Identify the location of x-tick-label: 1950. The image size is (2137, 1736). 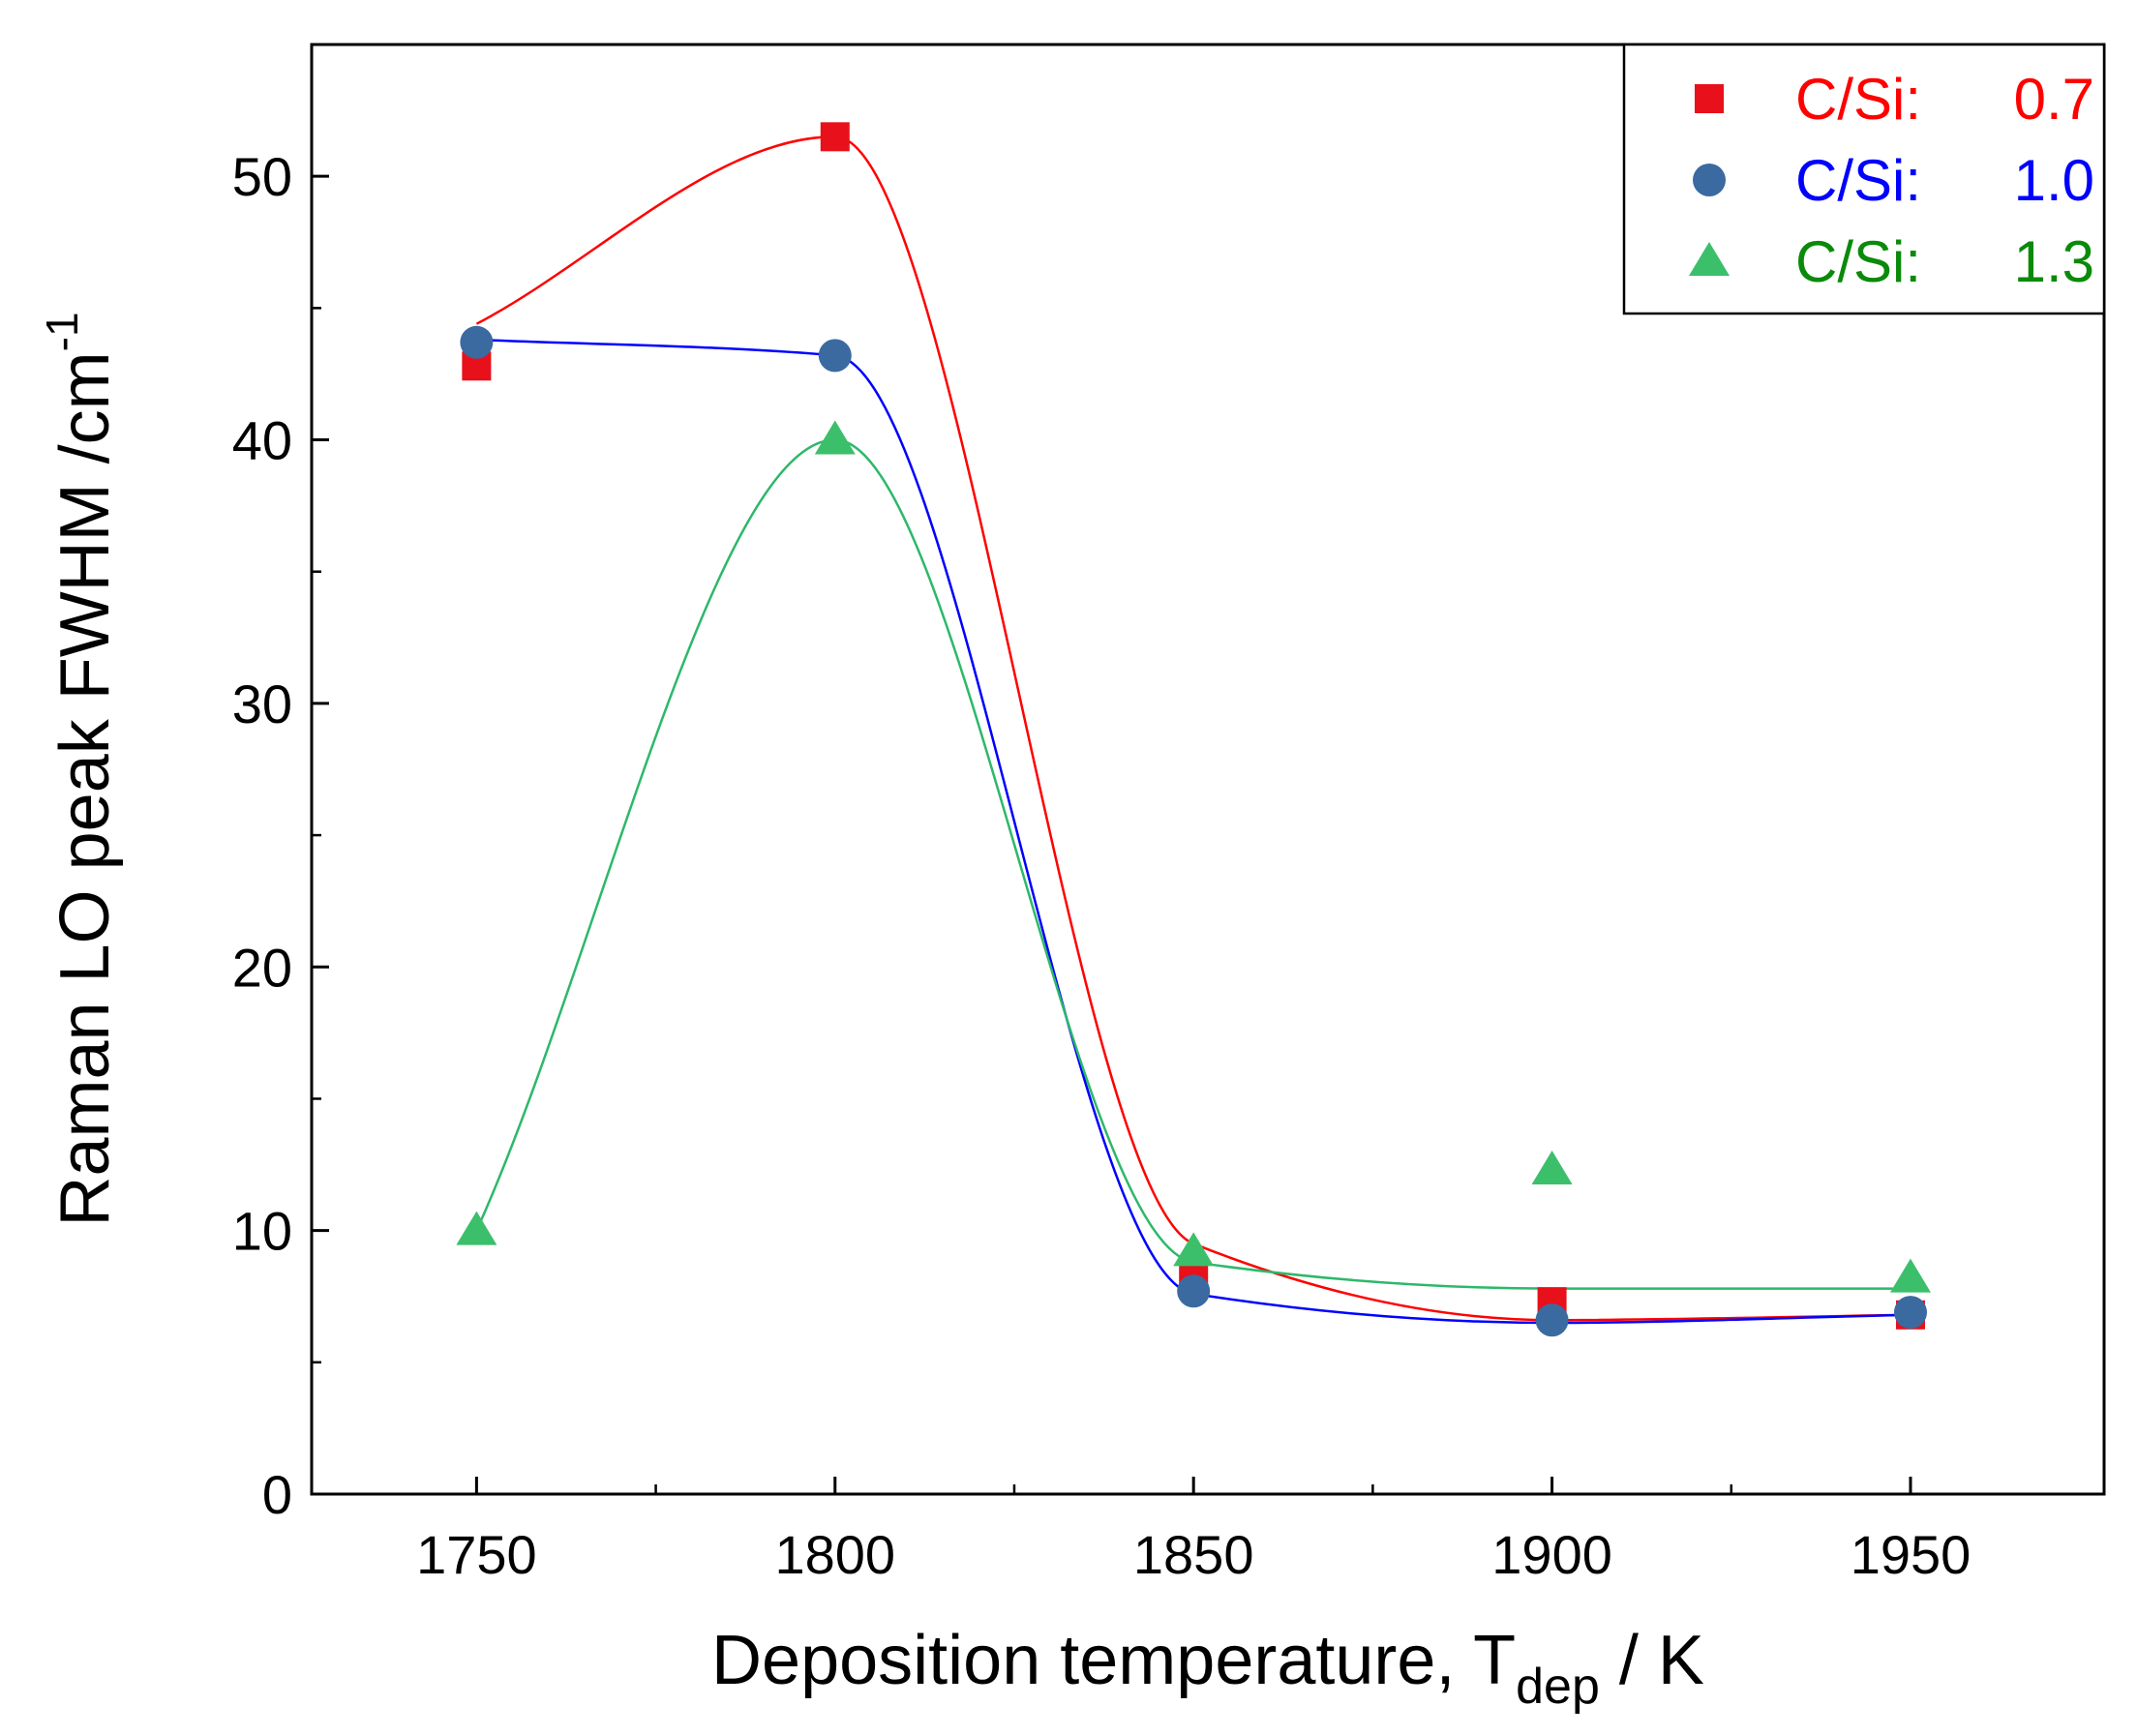
(1911, 1554).